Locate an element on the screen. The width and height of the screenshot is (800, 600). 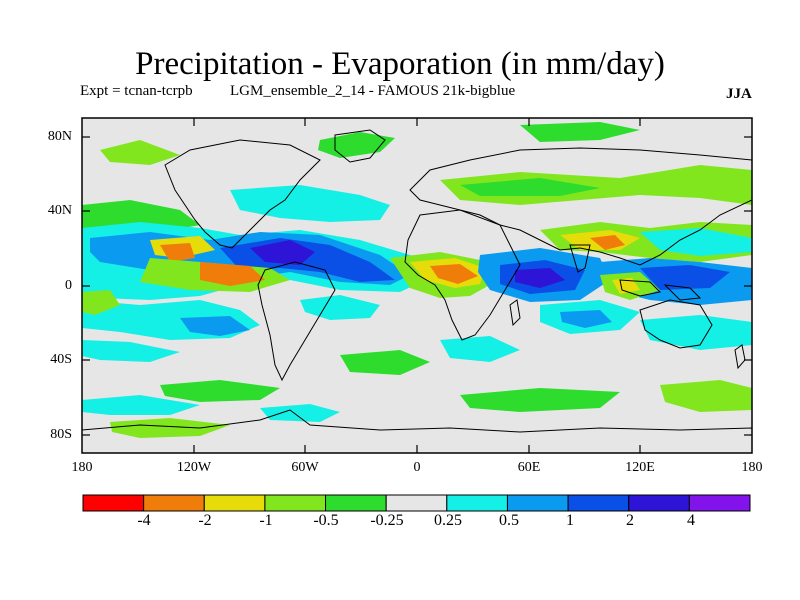
colorbar-label: 1 is located at coordinates (570, 520).